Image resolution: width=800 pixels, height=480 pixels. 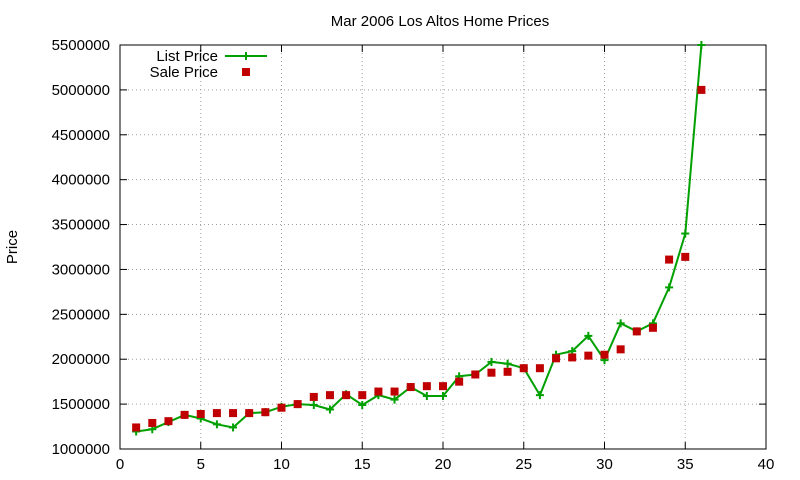 What do you see at coordinates (246, 56) in the screenshot?
I see `legend-plus-marker` at bounding box center [246, 56].